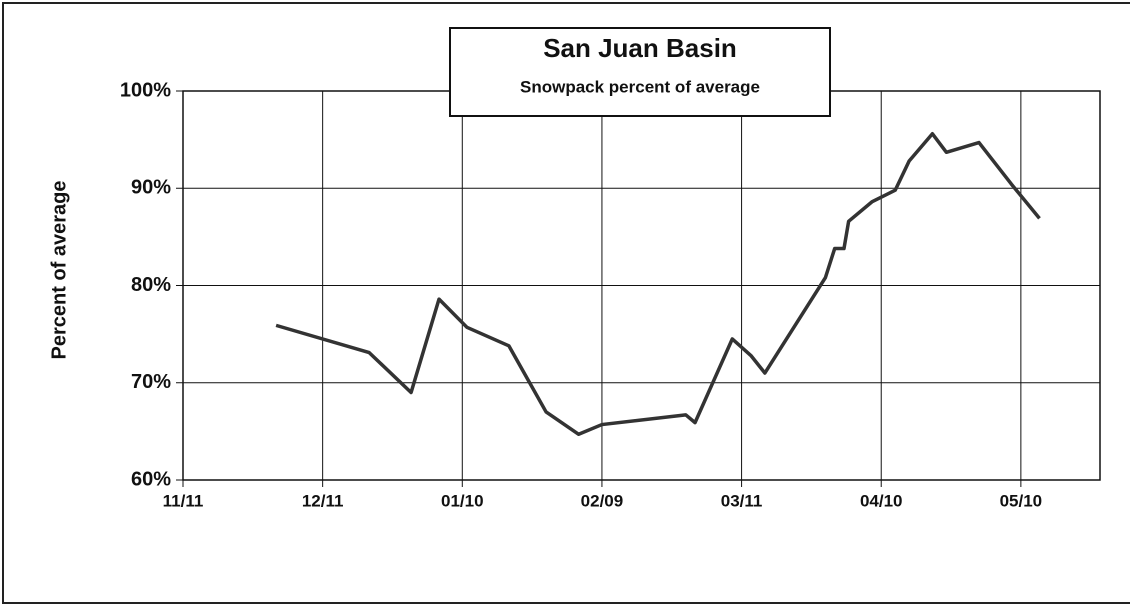 The image size is (1130, 608). What do you see at coordinates (323, 500) in the screenshot?
I see `x-tick-label: 12/11` at bounding box center [323, 500].